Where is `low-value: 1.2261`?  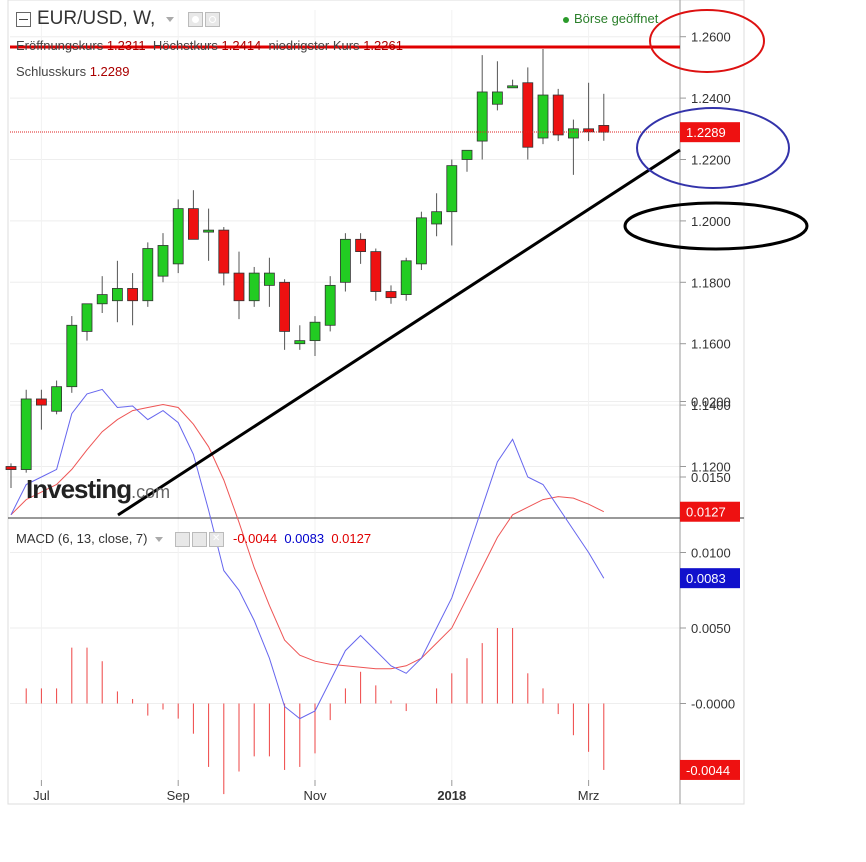 low-value: 1.2261 is located at coordinates (383, 45).